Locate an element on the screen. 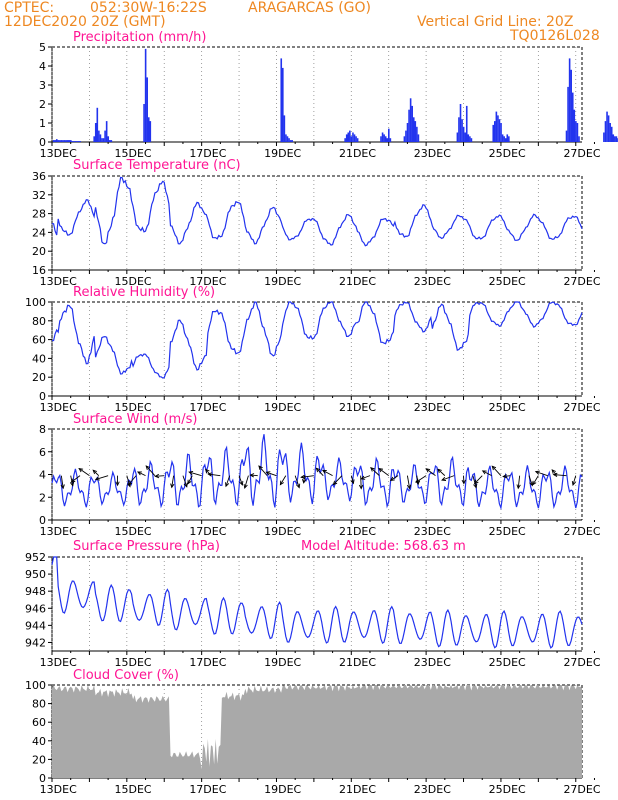  y-tick-label: 32 is located at coordinates (39, 195).